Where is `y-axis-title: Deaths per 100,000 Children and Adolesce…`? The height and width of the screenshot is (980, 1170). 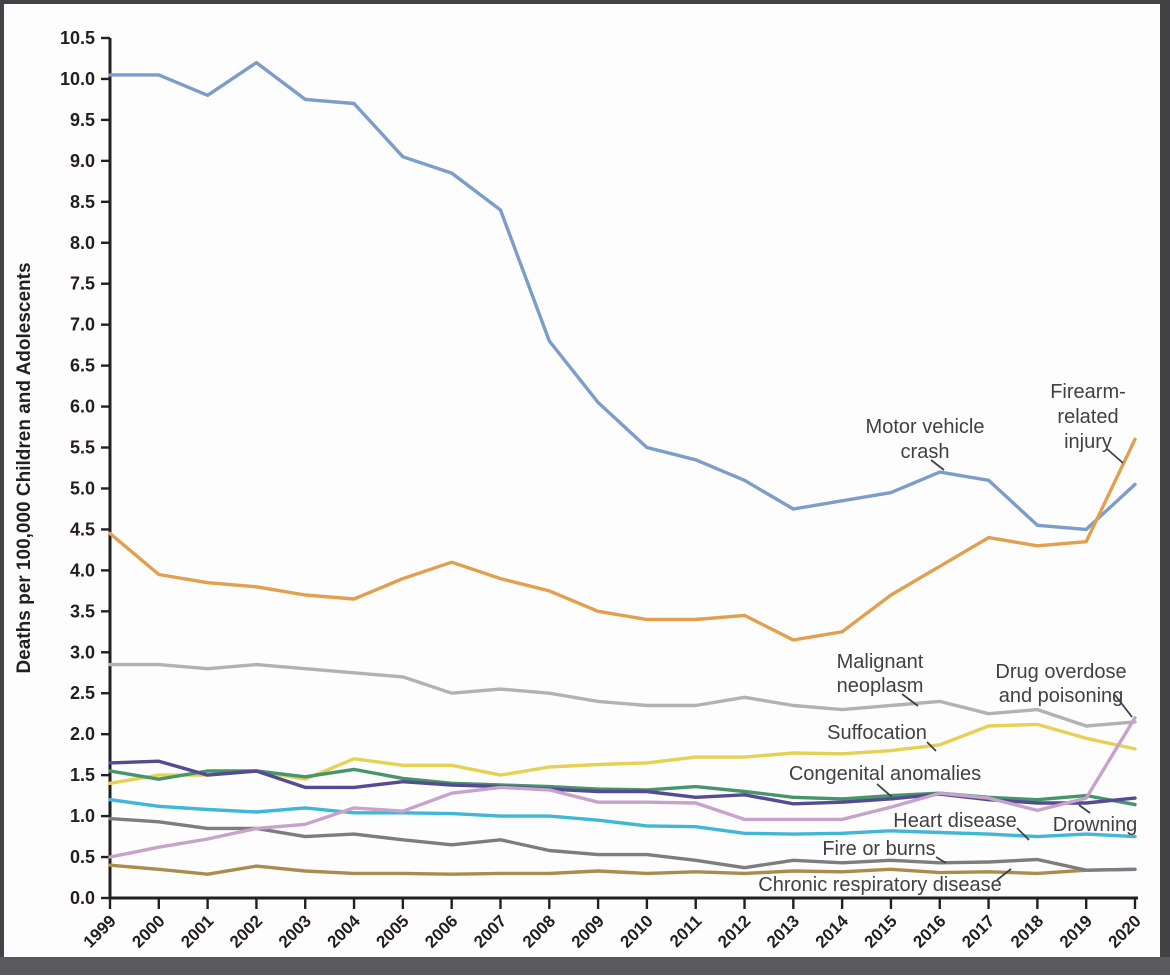
y-axis-title: Deaths per 100,000 Children and Adolesce… is located at coordinates (24, 467).